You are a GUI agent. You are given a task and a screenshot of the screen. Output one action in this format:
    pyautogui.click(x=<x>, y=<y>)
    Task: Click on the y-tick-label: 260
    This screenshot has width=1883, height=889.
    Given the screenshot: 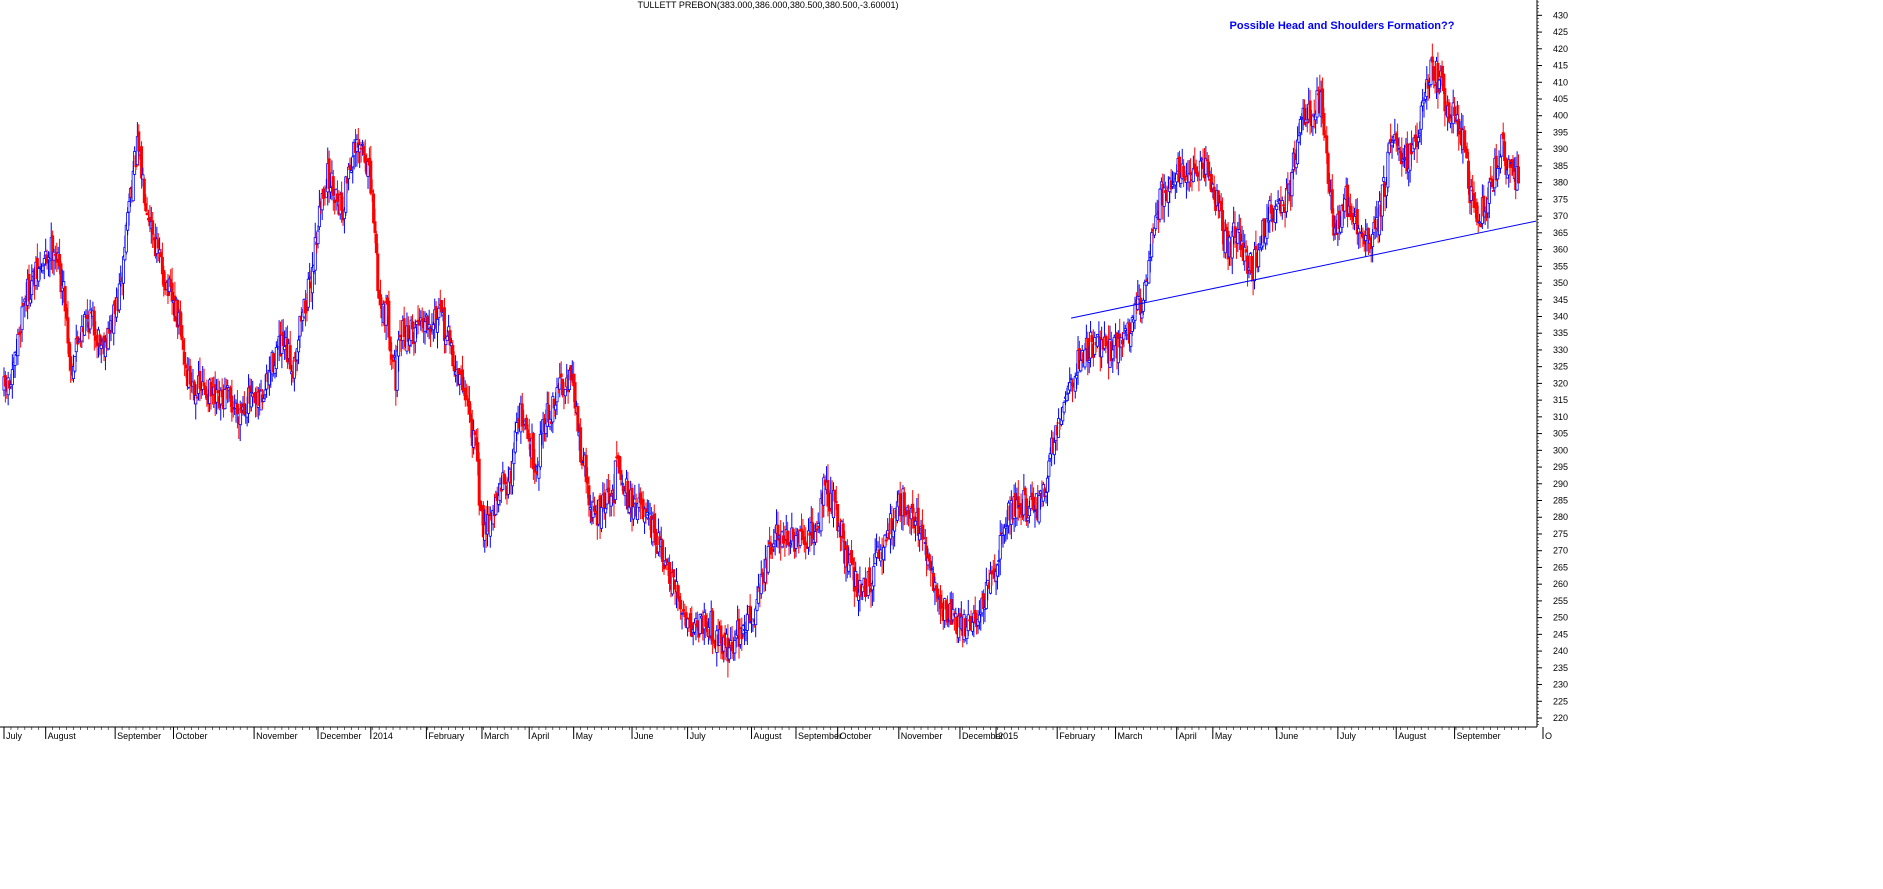 What is the action you would take?
    pyautogui.click(x=1560, y=584)
    